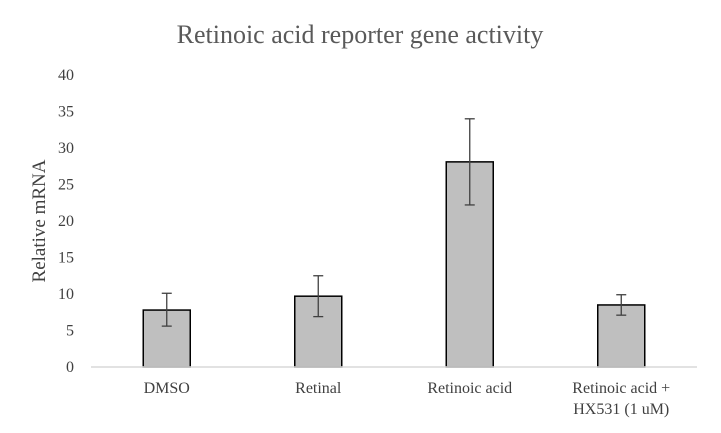  I want to click on bar, so click(621, 336).